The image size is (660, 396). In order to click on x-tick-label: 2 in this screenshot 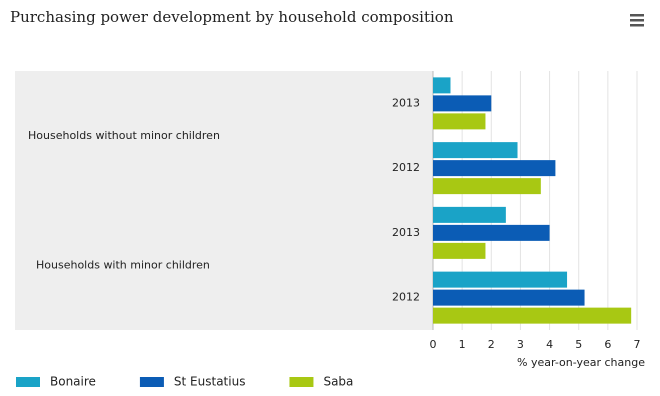, I will do `click(491, 344)`.